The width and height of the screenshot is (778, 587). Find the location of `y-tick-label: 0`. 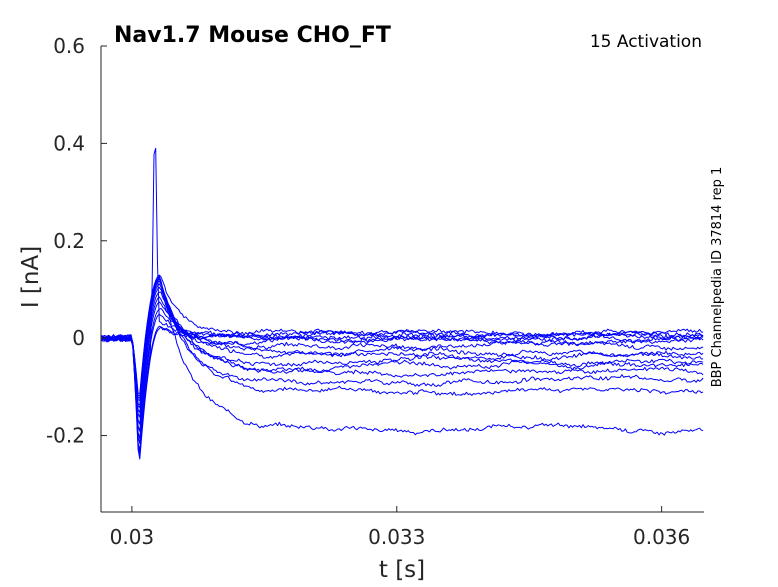

y-tick-label: 0 is located at coordinates (78, 338).